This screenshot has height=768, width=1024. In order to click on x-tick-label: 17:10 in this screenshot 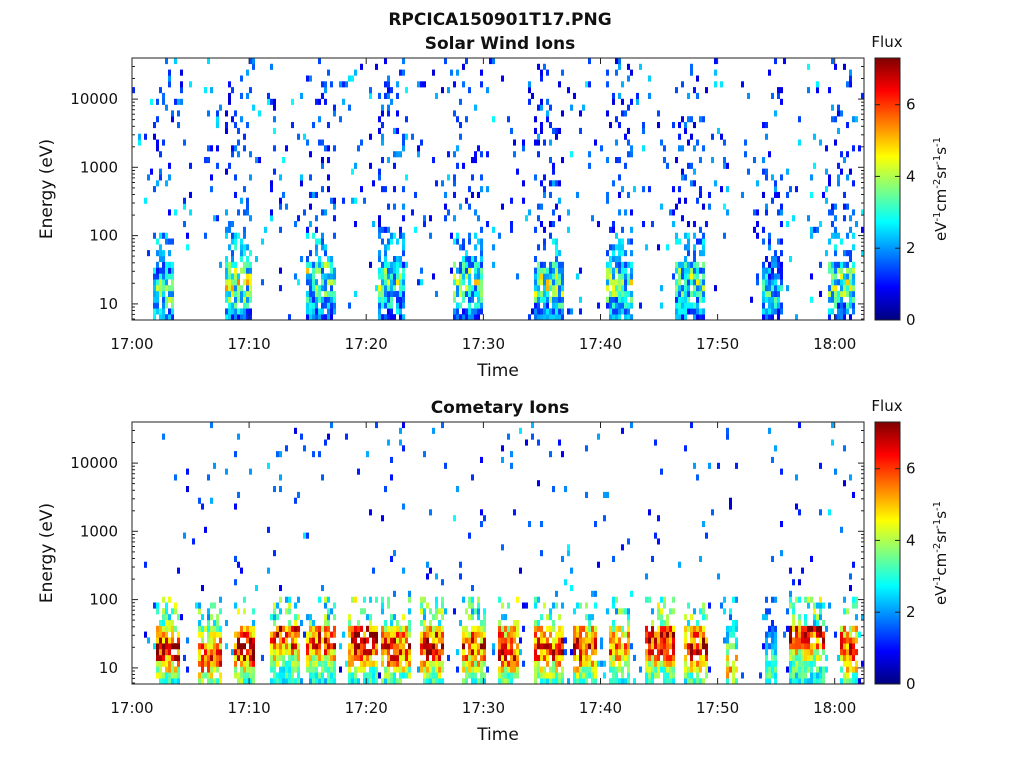, I will do `click(248, 344)`.